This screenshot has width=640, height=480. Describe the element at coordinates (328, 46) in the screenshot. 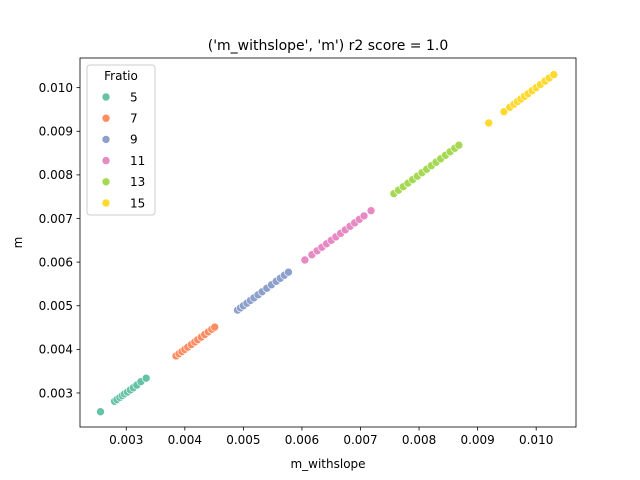

I see `chart-title: ('m_withslope', 'm') r2 score = 1.0` at that location.